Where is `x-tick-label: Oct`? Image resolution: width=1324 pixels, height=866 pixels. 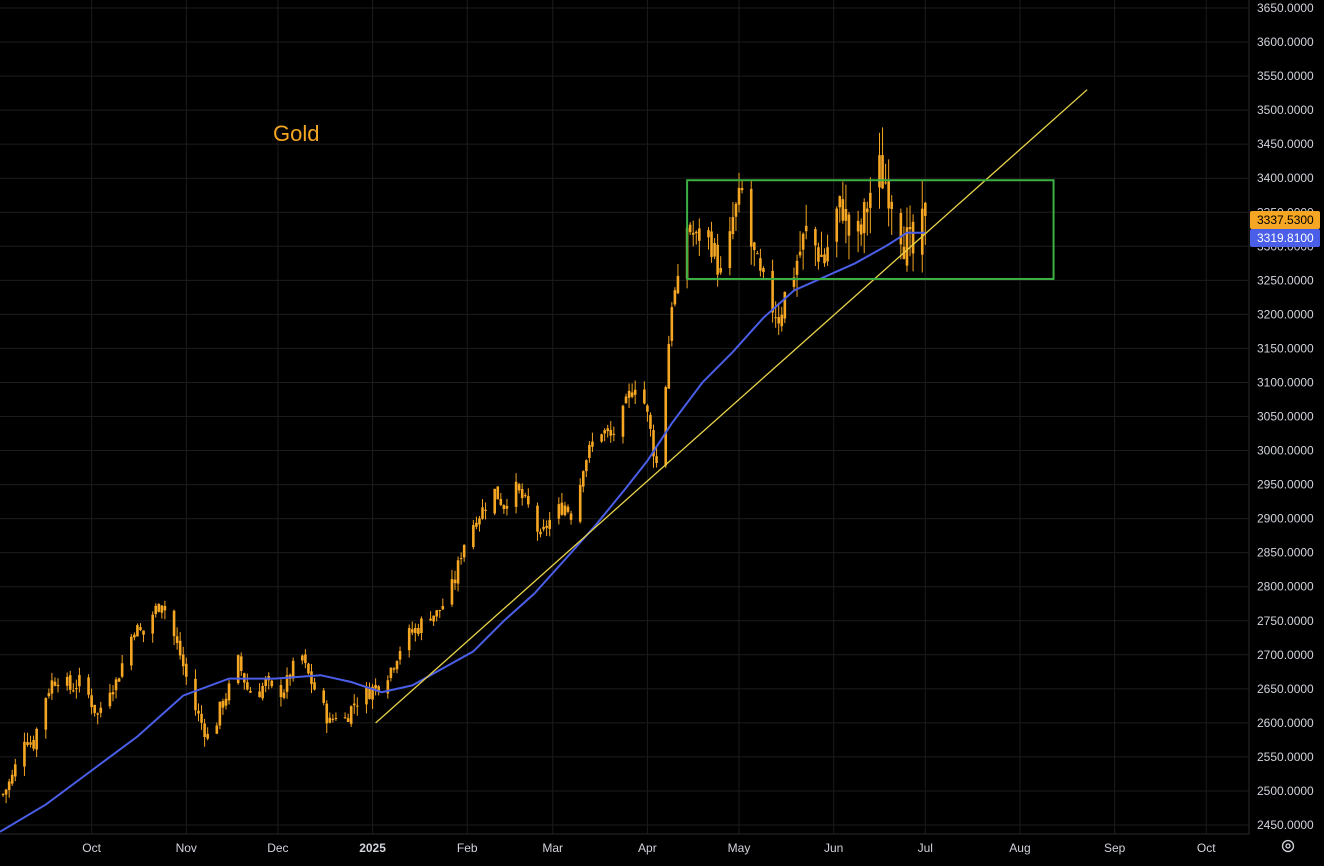 x-tick-label: Oct is located at coordinates (91, 848).